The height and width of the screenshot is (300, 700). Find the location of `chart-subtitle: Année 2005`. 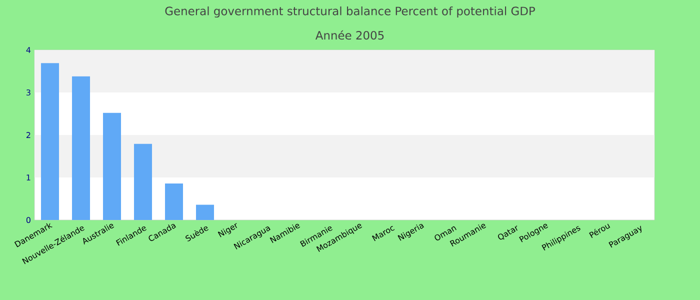

chart-subtitle: Année 2005 is located at coordinates (349, 35).